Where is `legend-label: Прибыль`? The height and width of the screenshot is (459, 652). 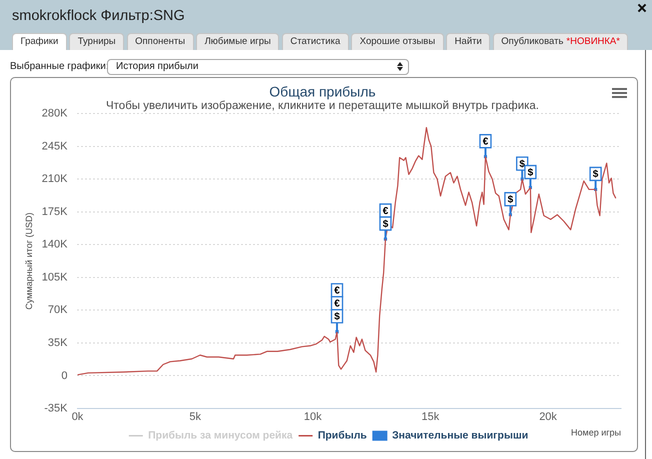
legend-label: Прибыль is located at coordinates (343, 436).